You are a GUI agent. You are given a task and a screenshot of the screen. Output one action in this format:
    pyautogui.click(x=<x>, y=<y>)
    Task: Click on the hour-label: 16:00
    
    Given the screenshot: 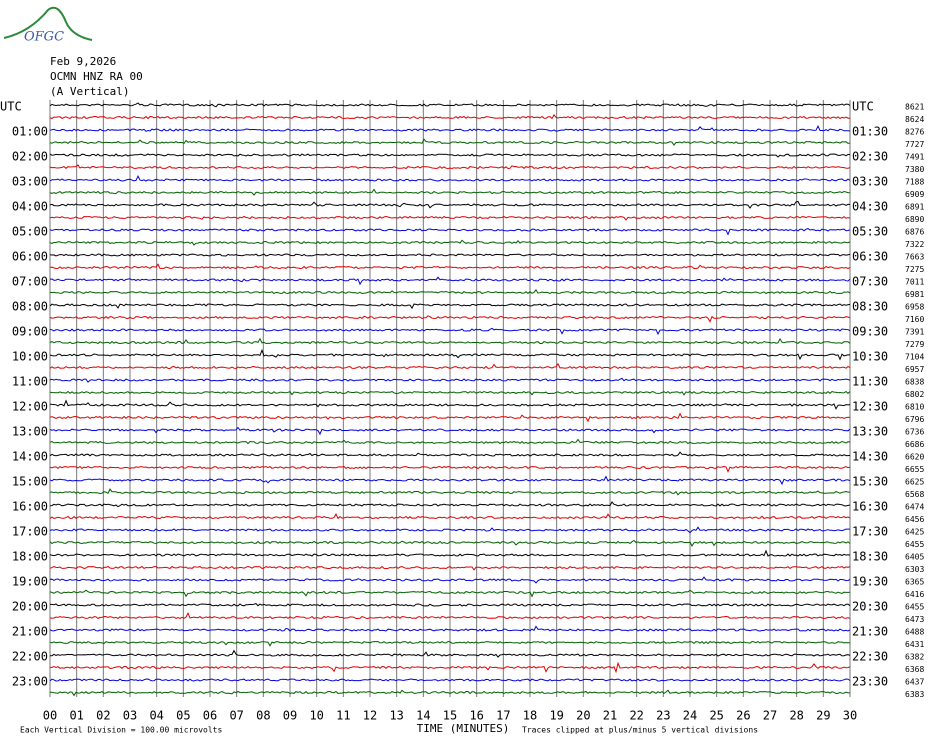 What is the action you would take?
    pyautogui.click(x=30, y=507)
    